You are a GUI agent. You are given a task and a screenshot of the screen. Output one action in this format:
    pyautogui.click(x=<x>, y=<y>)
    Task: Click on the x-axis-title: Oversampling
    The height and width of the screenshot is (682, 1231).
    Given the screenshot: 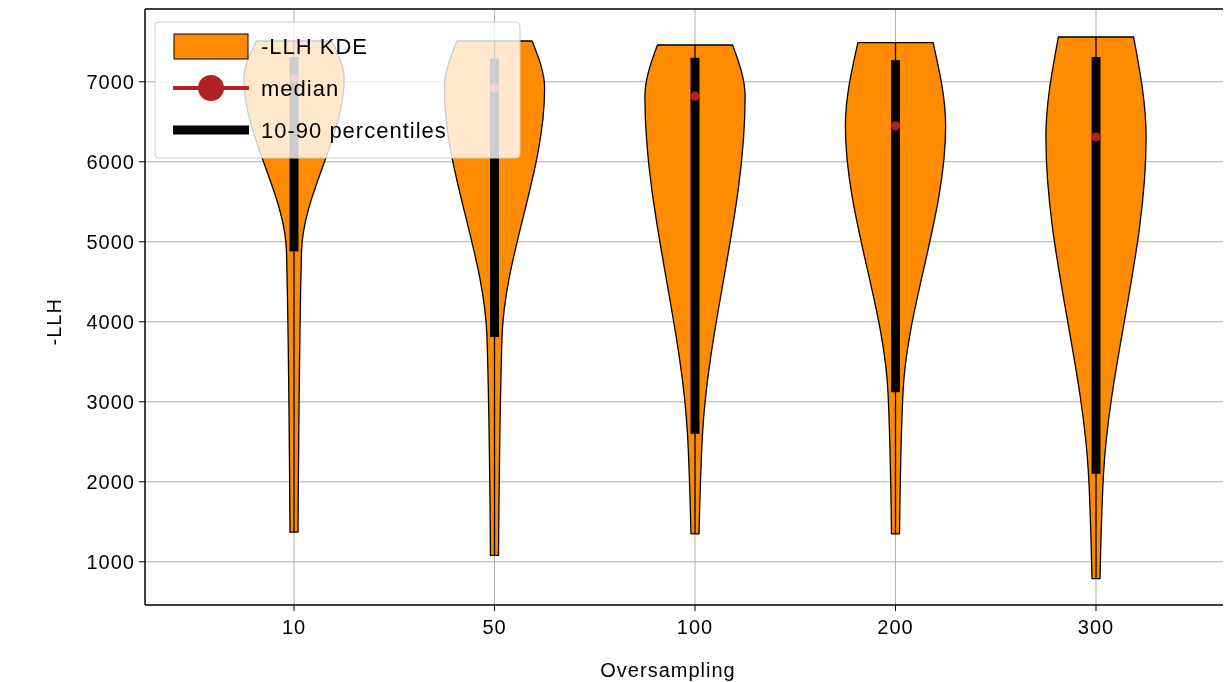 What is the action you would take?
    pyautogui.click(x=668, y=670)
    